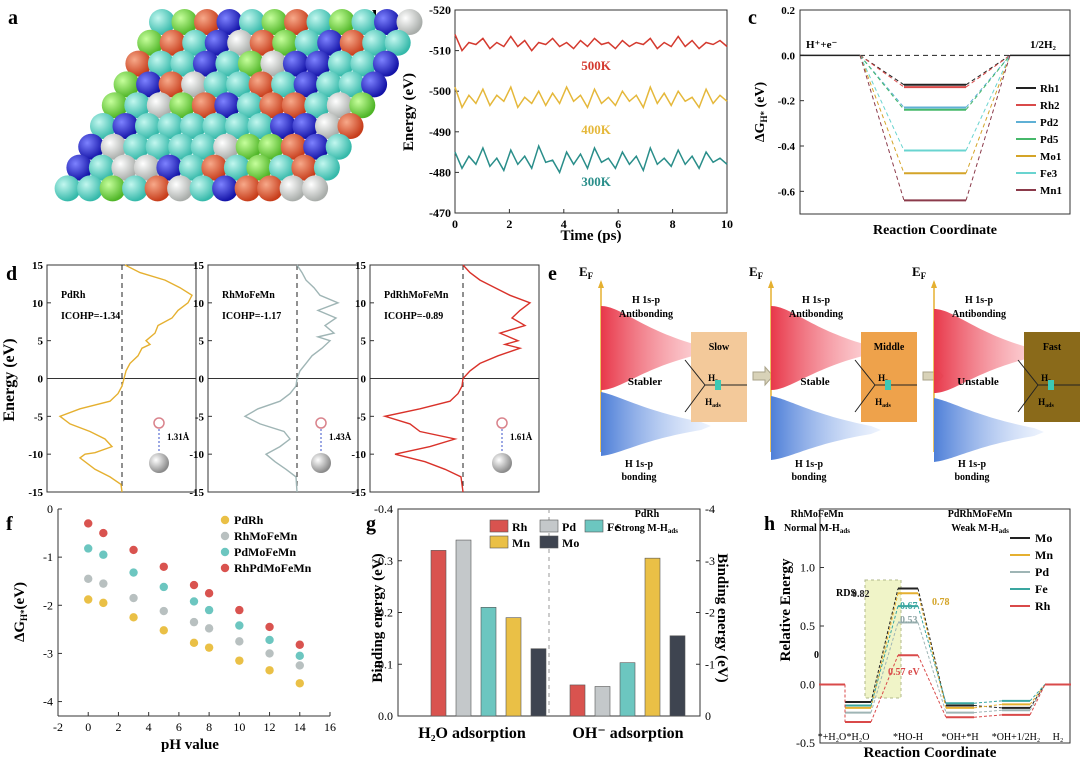 This screenshot has width=1080, height=765. What do you see at coordinates (538, 682) in the screenshot?
I see `bar-Mo-h2o` at bounding box center [538, 682].